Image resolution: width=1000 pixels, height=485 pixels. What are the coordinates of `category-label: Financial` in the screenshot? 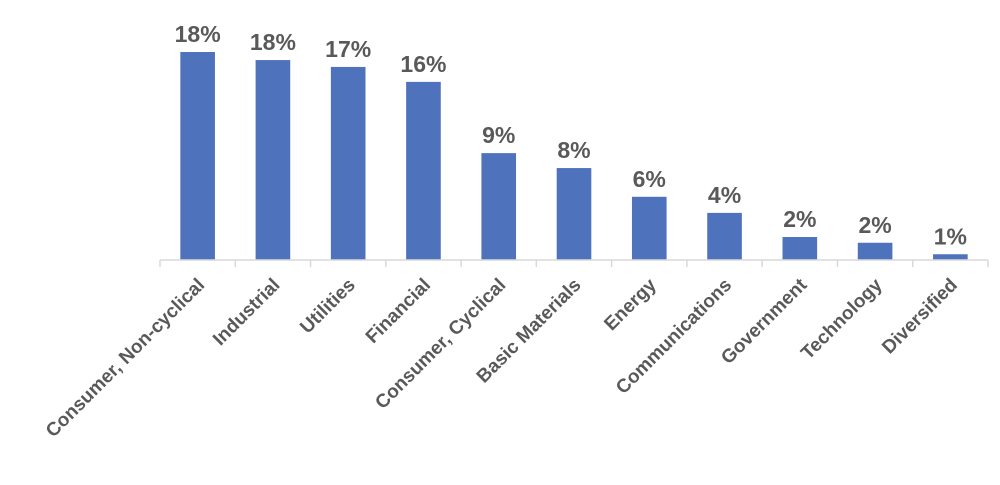 It's located at (398, 311).